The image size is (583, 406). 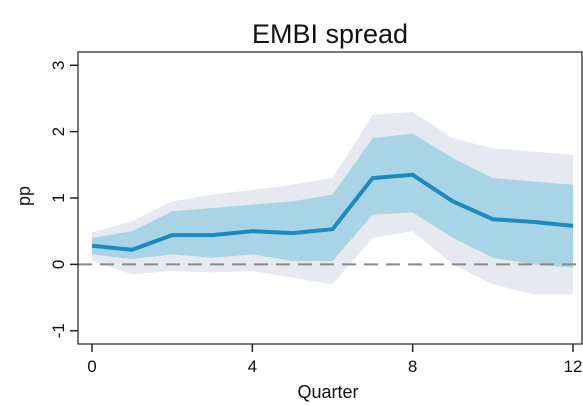 I want to click on x-tick-label: 4, so click(x=252, y=366).